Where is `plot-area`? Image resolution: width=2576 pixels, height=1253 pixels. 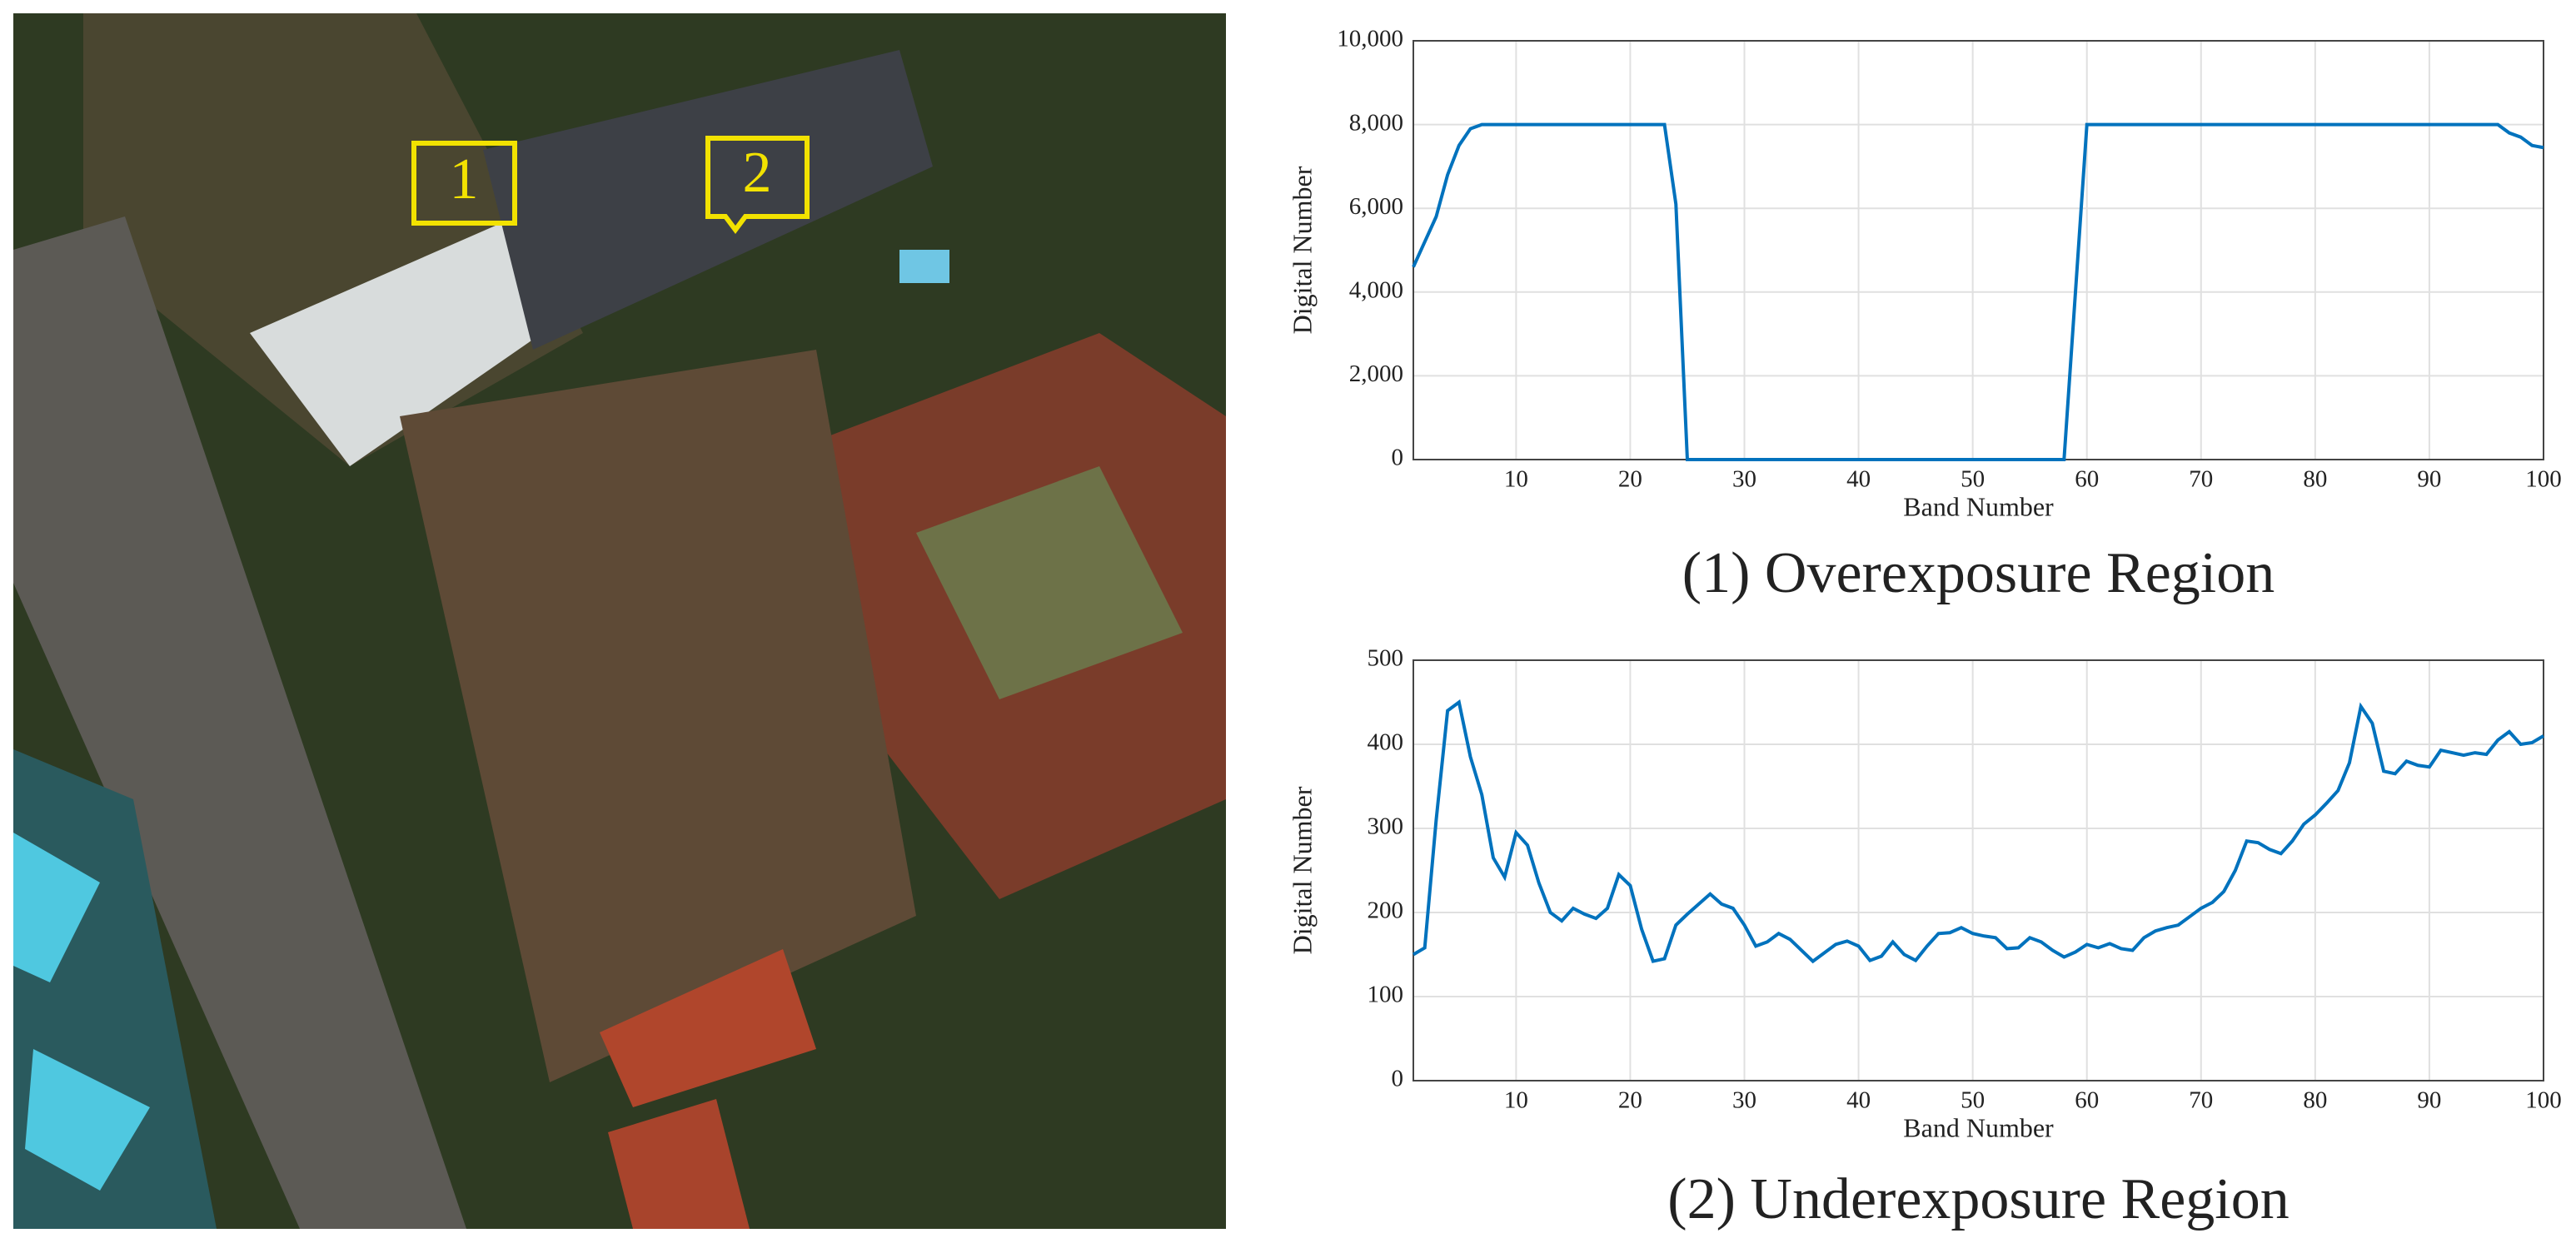 plot-area is located at coordinates (1978, 250).